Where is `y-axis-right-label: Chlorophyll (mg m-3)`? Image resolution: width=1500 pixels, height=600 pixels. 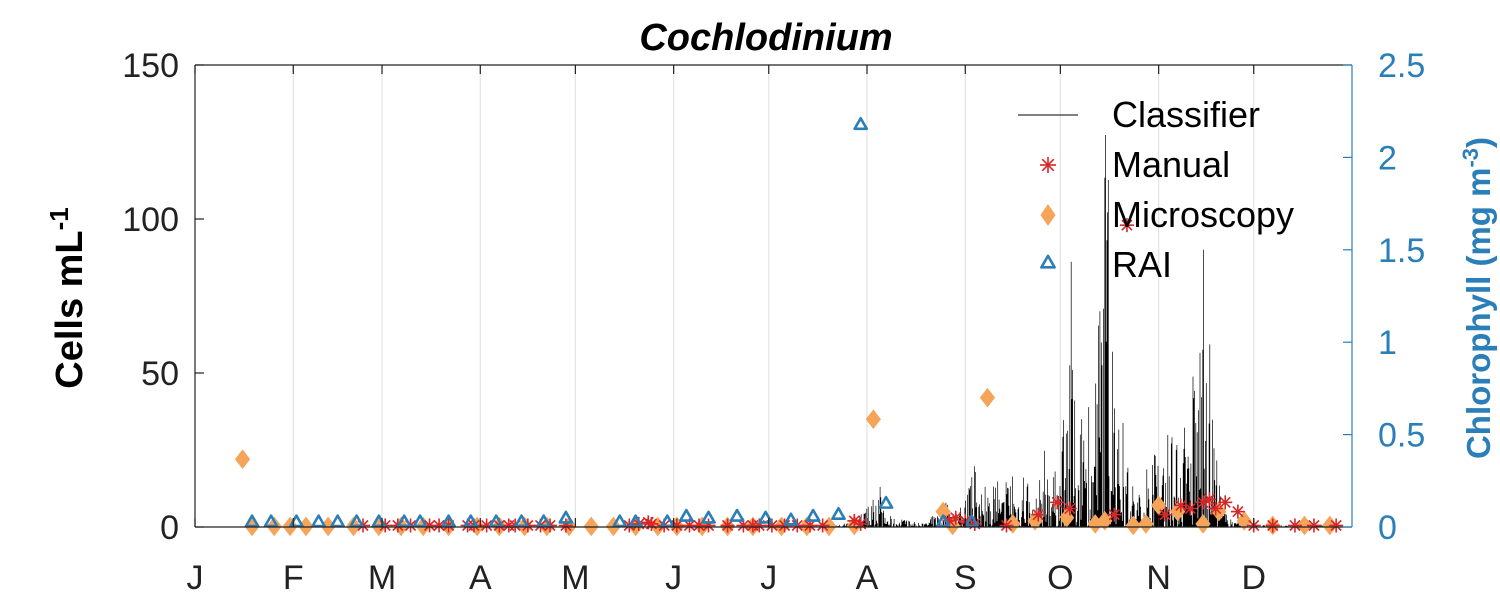
y-axis-right-label: Chlorophyll (mg m-3) is located at coordinates (1477, 298).